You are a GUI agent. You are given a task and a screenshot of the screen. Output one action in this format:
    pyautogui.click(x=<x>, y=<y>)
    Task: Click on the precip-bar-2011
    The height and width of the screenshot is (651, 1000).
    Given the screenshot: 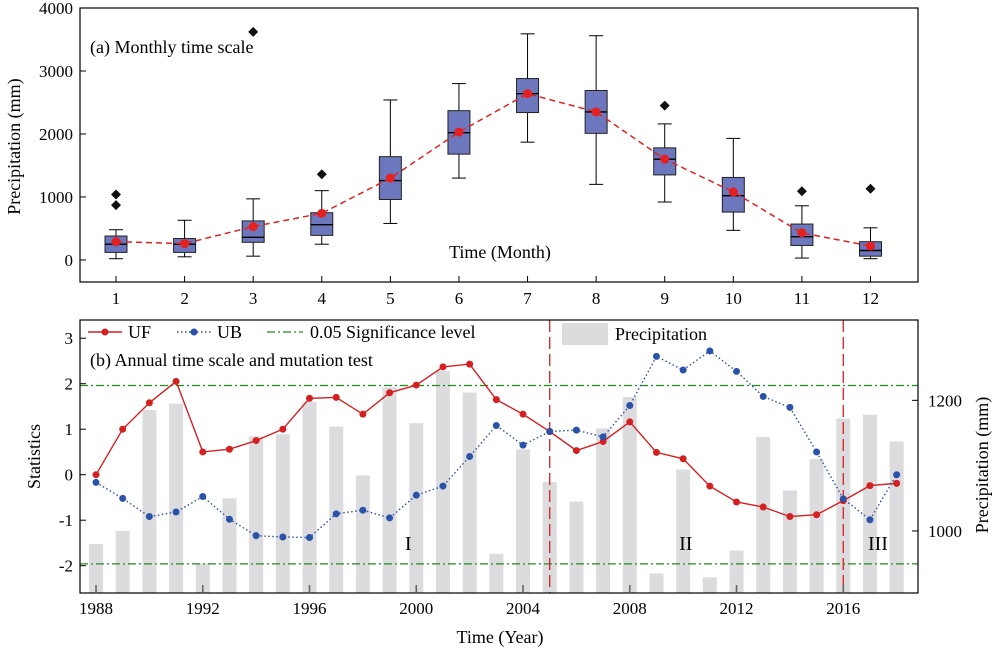 What is the action you would take?
    pyautogui.click(x=709, y=585)
    